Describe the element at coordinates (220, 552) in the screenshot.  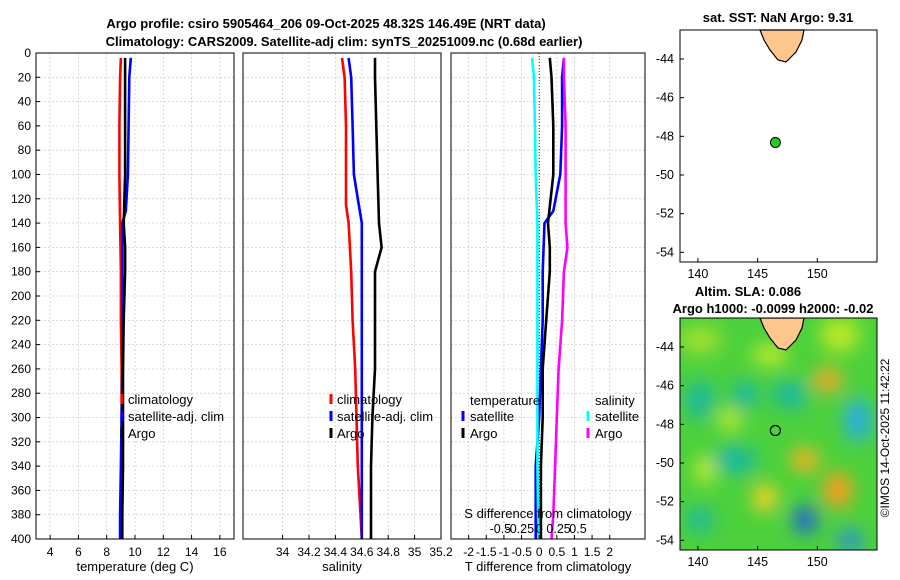
I see `x-tick-label: 16` at that location.